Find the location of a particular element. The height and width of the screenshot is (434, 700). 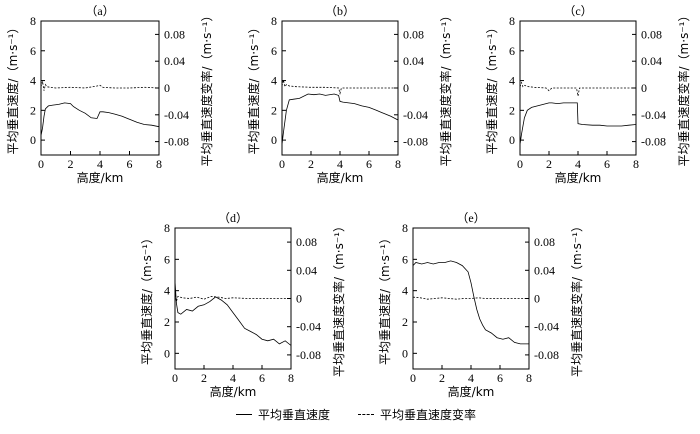

plot-frame is located at coordinates (340, 88).